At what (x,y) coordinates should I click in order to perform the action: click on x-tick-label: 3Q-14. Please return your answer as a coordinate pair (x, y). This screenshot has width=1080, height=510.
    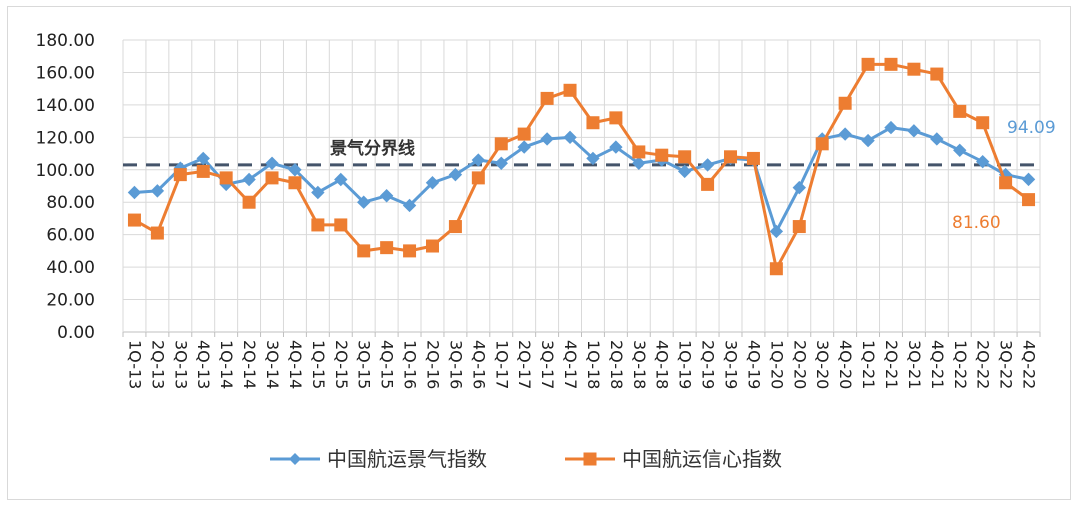
    Looking at the image, I should click on (272, 364).